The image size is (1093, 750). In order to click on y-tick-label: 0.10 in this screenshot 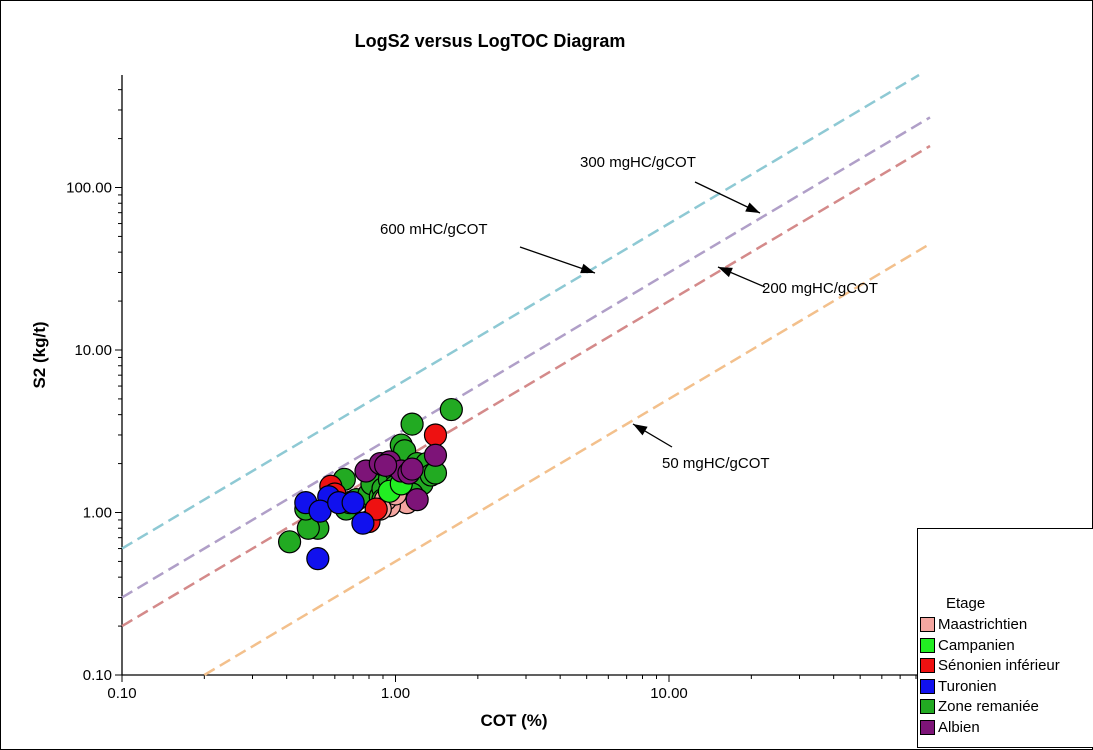, I will do `click(97, 675)`.